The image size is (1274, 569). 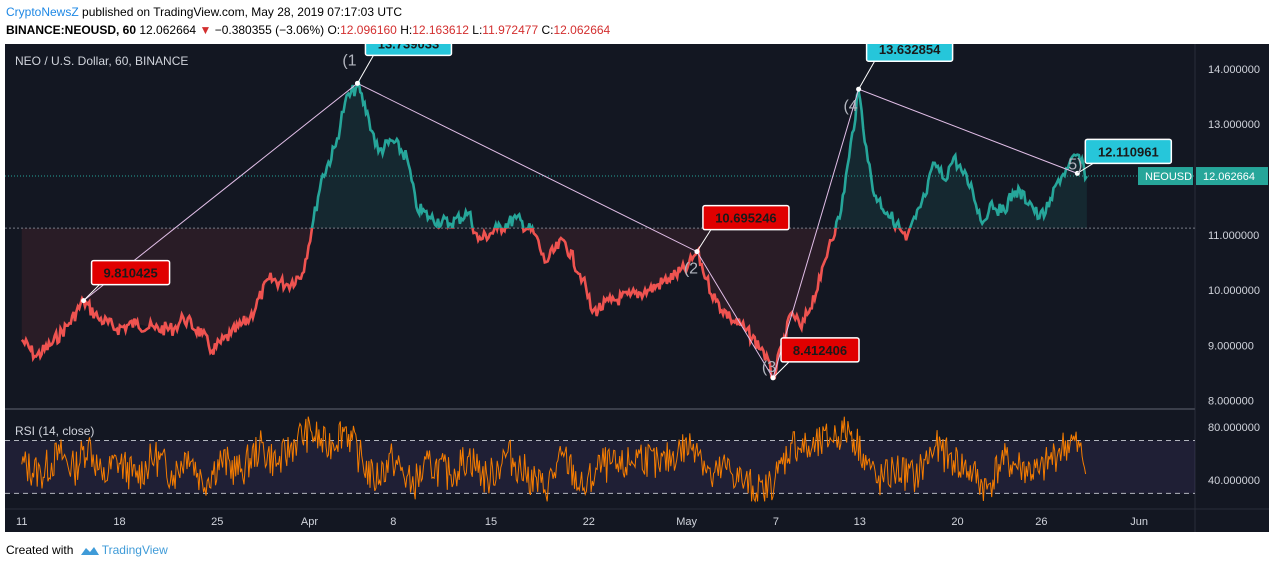 I want to click on rsi-pane, so click(x=600, y=459).